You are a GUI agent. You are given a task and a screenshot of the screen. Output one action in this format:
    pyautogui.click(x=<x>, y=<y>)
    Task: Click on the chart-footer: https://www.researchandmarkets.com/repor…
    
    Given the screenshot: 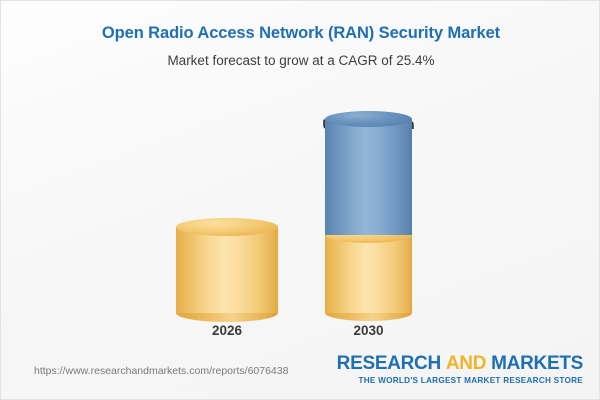 What is the action you would take?
    pyautogui.click(x=300, y=369)
    